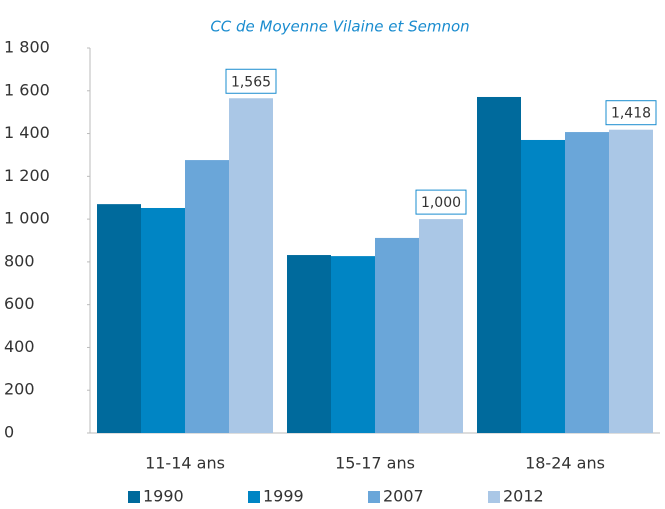  Describe the element at coordinates (27, 47) in the screenshot. I see `y-tick-label: 1 800` at that location.